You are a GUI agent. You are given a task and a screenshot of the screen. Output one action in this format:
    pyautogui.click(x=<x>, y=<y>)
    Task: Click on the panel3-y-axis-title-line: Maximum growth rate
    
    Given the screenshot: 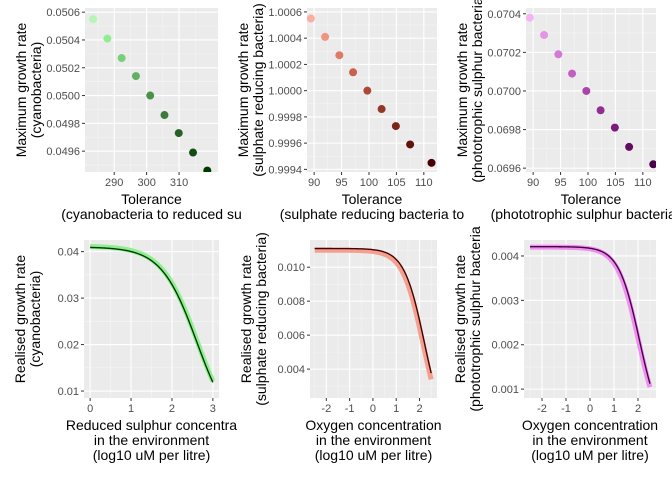 What is the action you would take?
    pyautogui.click(x=462, y=89)
    